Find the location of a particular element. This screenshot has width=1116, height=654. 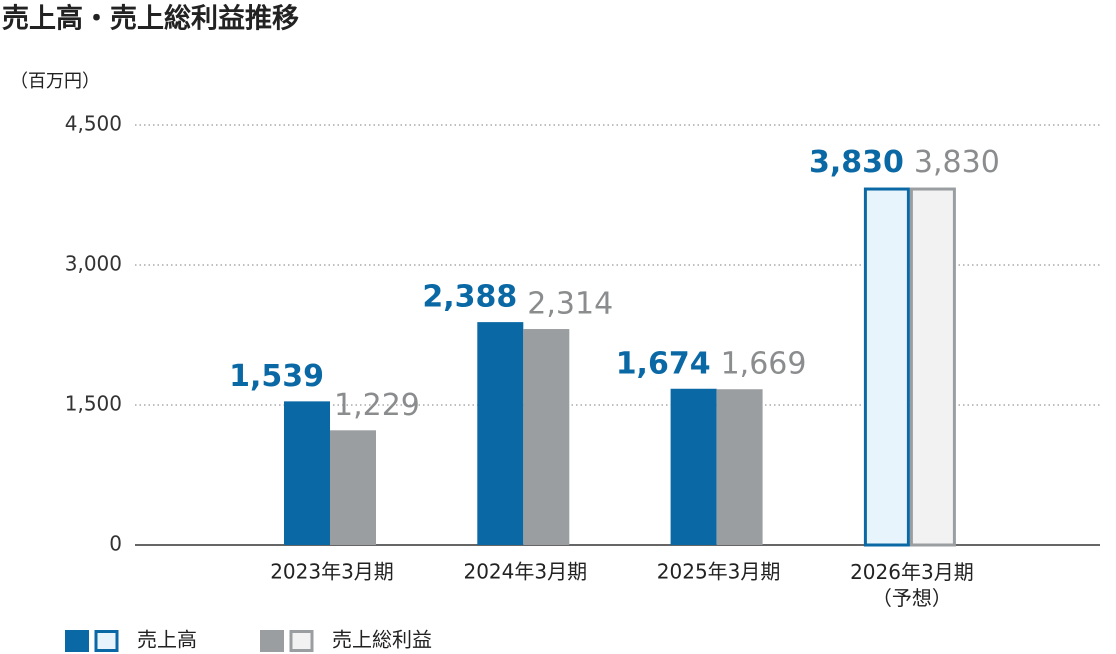

x-tick-label: 2023年3月期 is located at coordinates (332, 572).